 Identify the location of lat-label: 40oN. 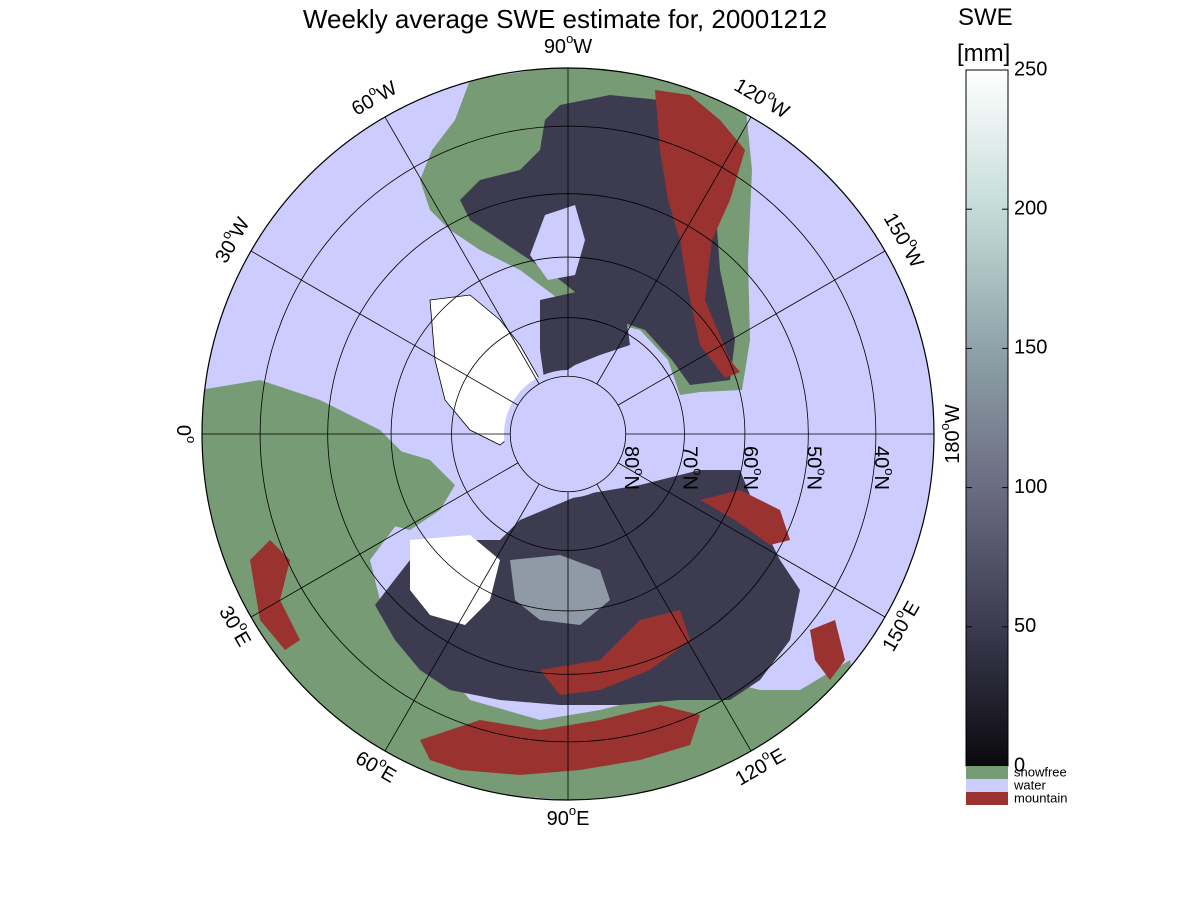
(883, 468).